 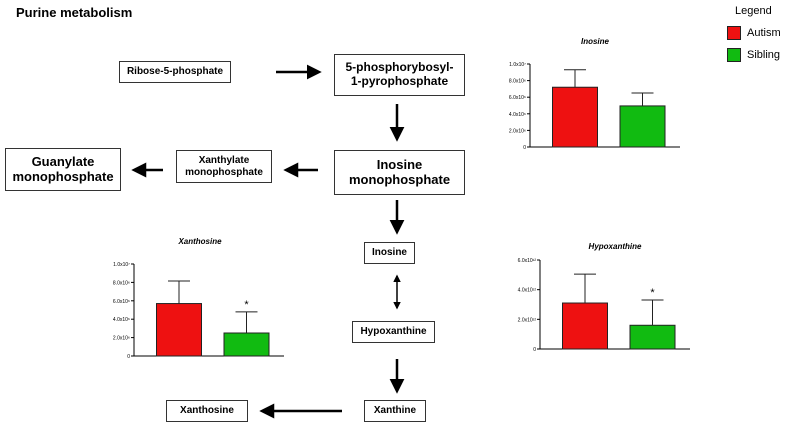 I want to click on node-inosine: Inosine, so click(x=389, y=253).